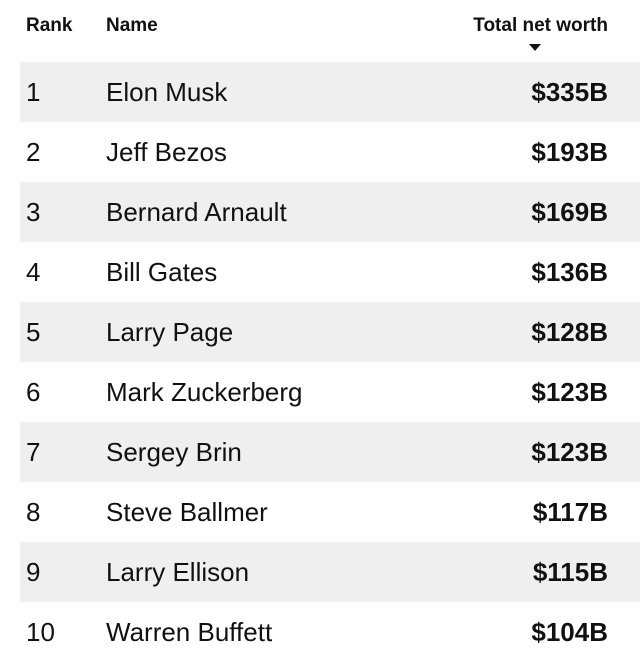  What do you see at coordinates (569, 272) in the screenshot?
I see `net-worth-cell: $136B` at bounding box center [569, 272].